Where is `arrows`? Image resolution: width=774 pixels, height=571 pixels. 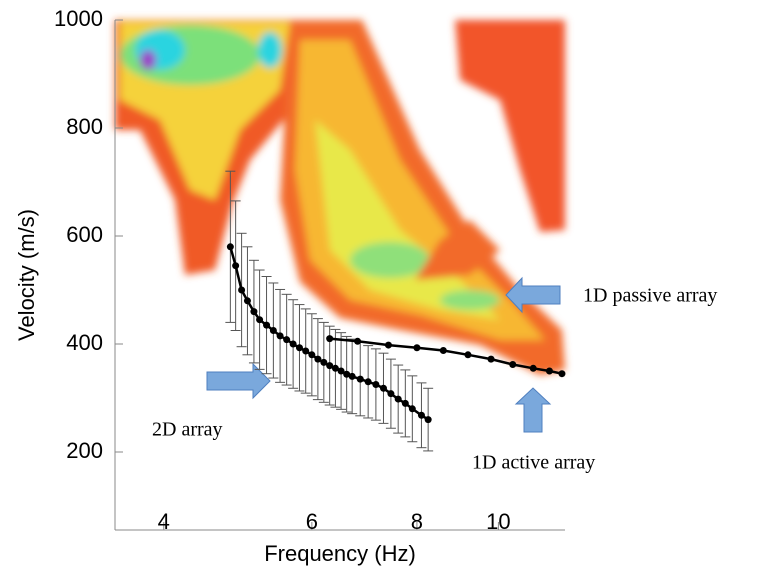 arrows is located at coordinates (383, 354).